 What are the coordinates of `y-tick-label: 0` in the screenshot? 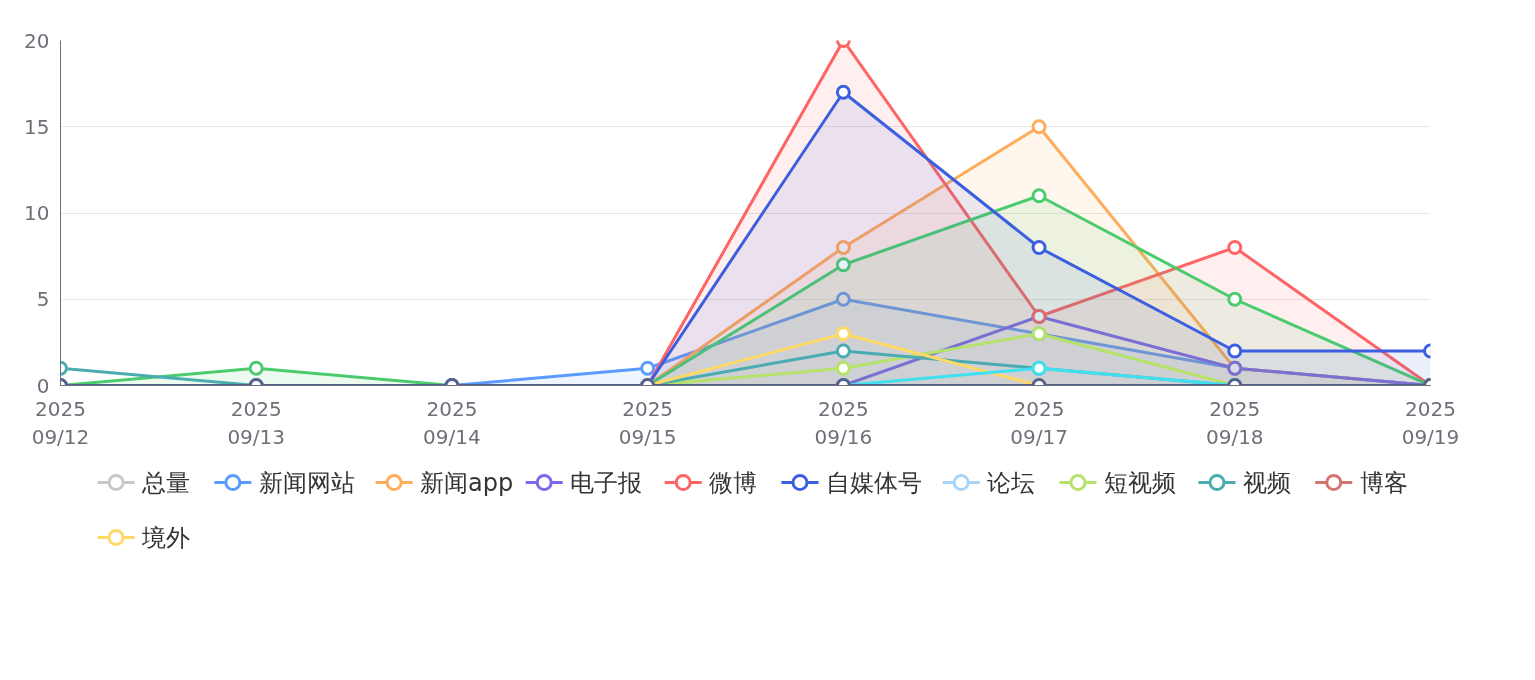 It's located at (43, 385).